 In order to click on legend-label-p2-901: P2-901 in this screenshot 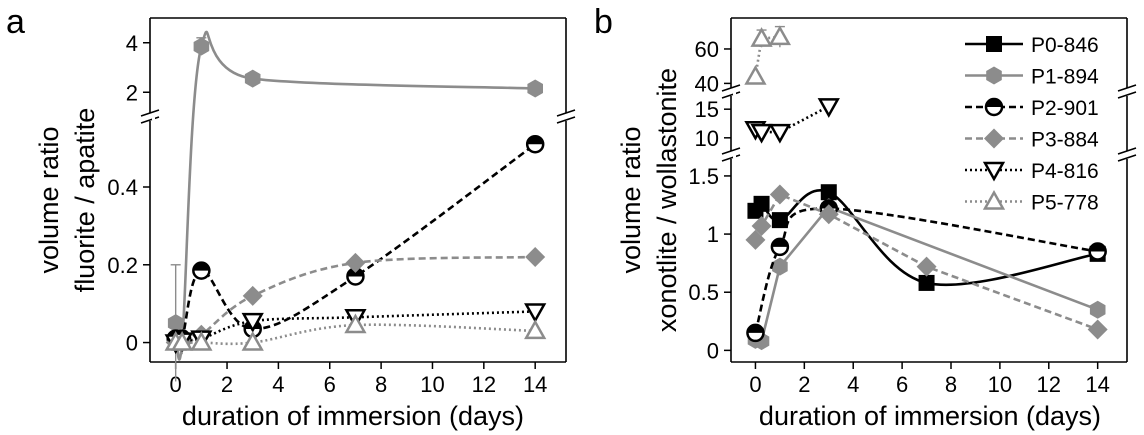, I will do `click(1065, 108)`.